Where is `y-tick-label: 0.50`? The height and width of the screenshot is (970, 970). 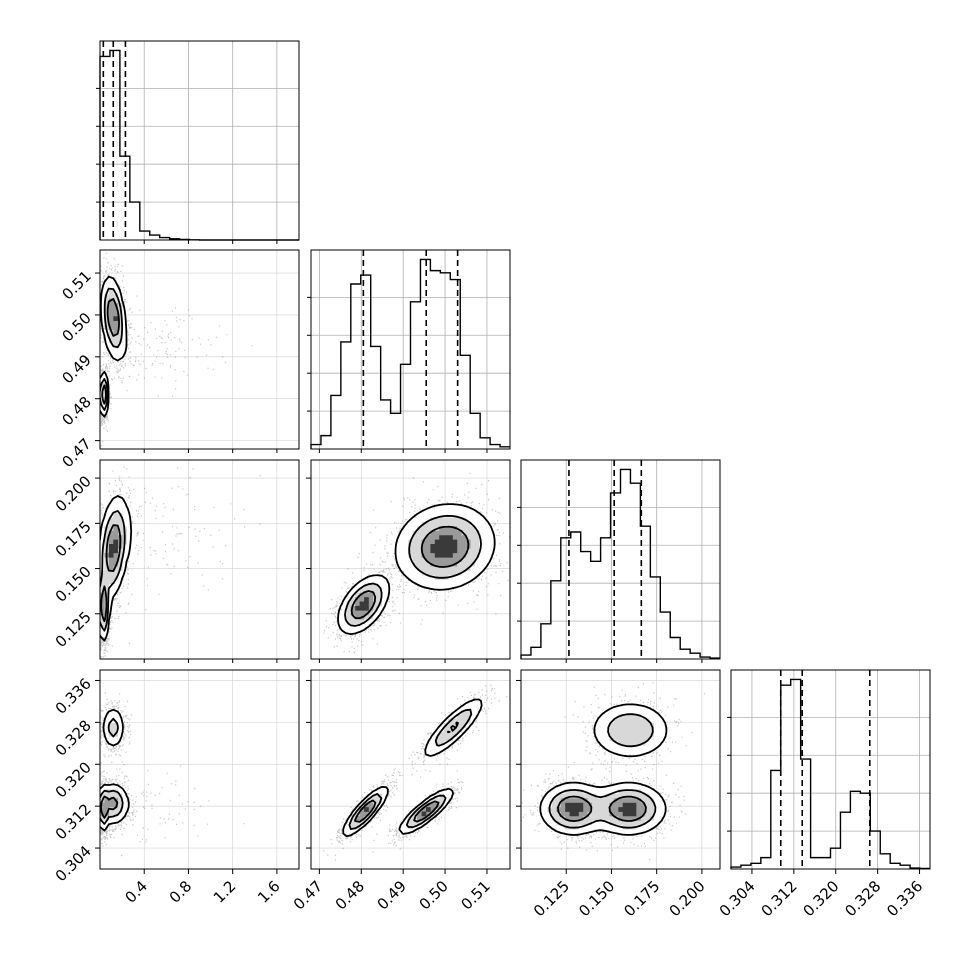
y-tick-label: 0.50 is located at coordinates (76, 327).